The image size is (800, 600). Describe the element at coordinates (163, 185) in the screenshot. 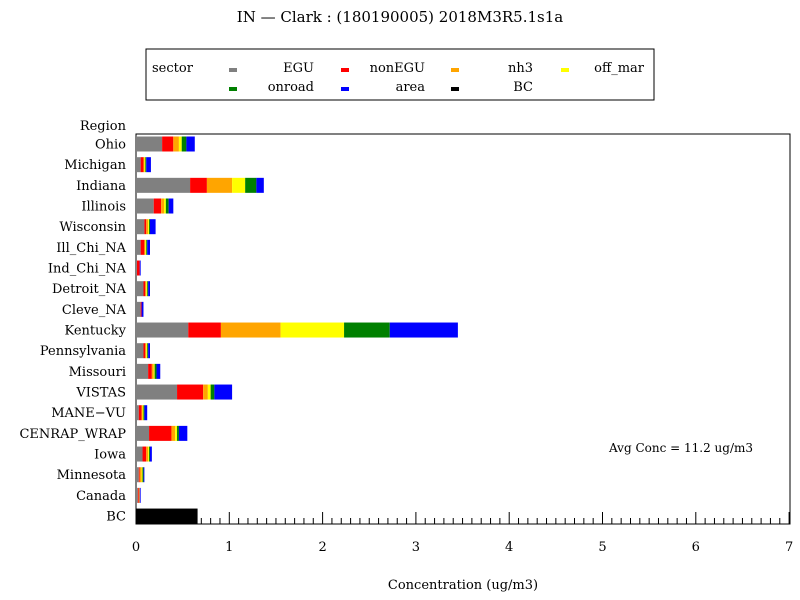

I see `bar-indiana-egu` at that location.